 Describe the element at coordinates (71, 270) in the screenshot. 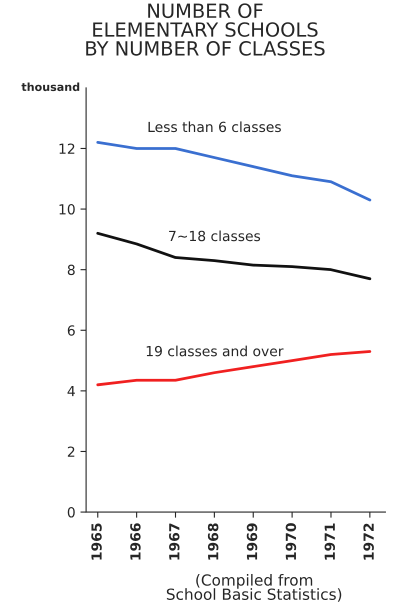

I see `y-tick-label: 8` at that location.